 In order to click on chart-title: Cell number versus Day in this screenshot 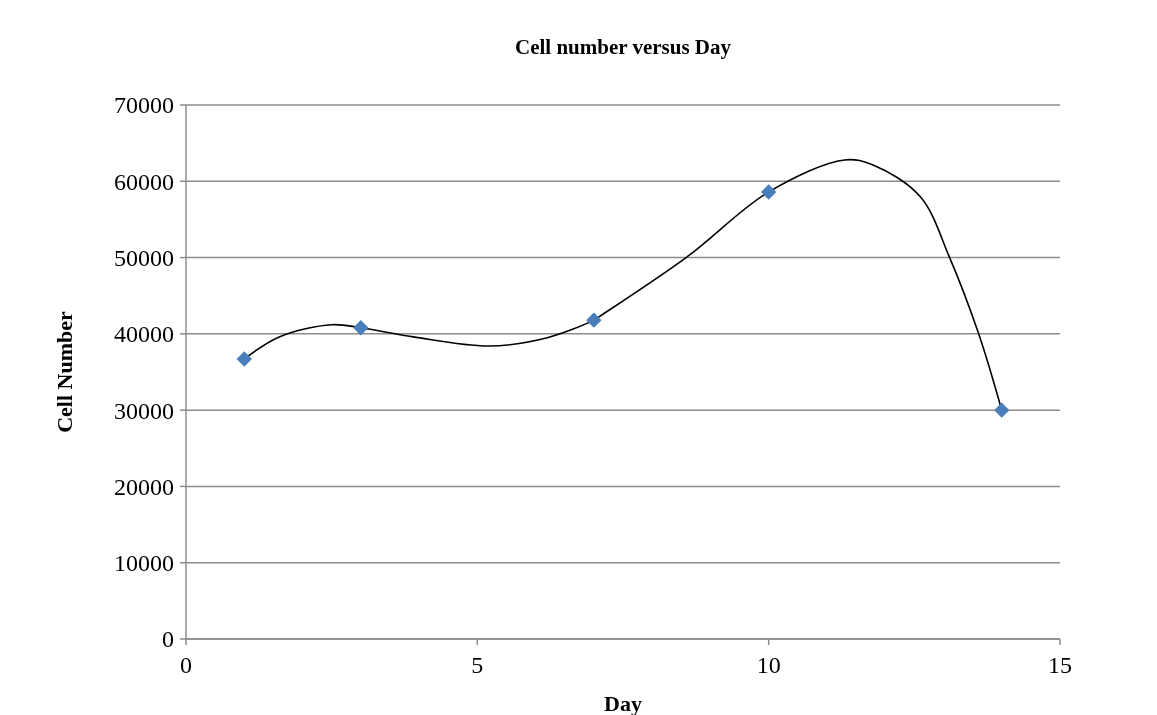, I will do `click(623, 47)`.